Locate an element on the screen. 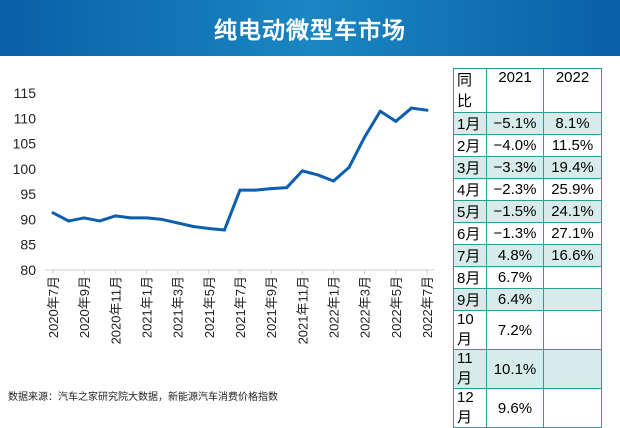 The height and width of the screenshot is (428, 620). table-cell: 8.1% is located at coordinates (572, 123).